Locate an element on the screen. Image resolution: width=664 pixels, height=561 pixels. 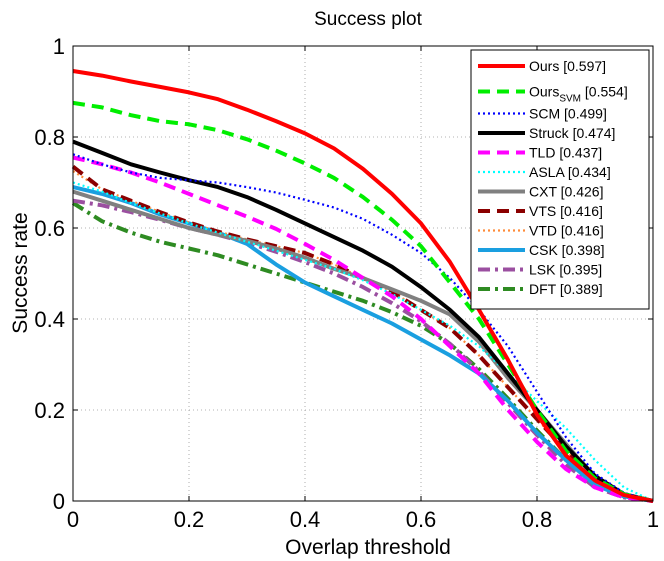
y-tick-label: 1 is located at coordinates (59, 46).